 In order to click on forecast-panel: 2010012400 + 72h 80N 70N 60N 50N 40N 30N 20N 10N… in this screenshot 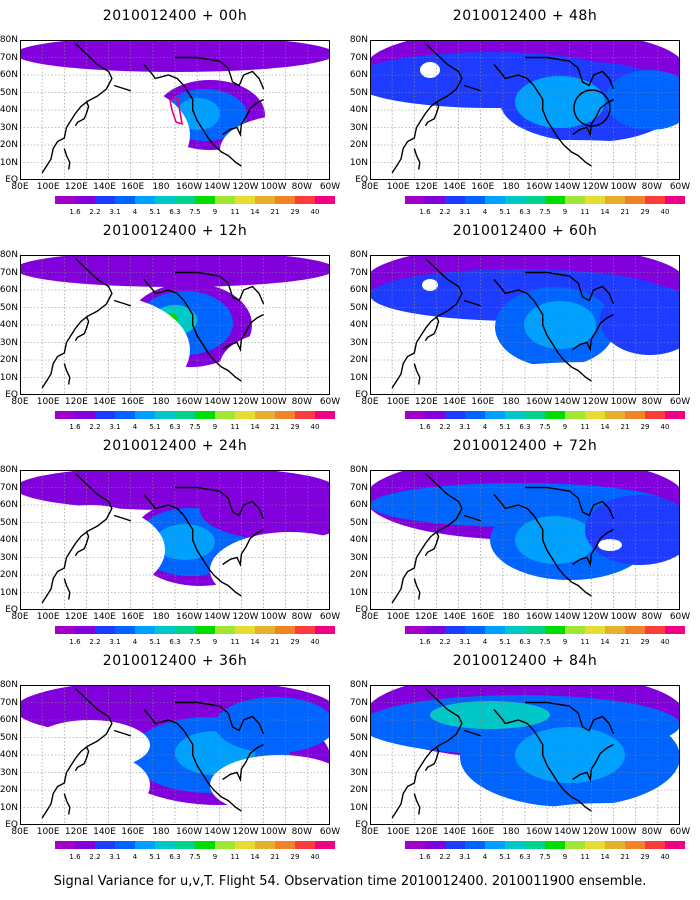, I will do `click(525, 542)`.